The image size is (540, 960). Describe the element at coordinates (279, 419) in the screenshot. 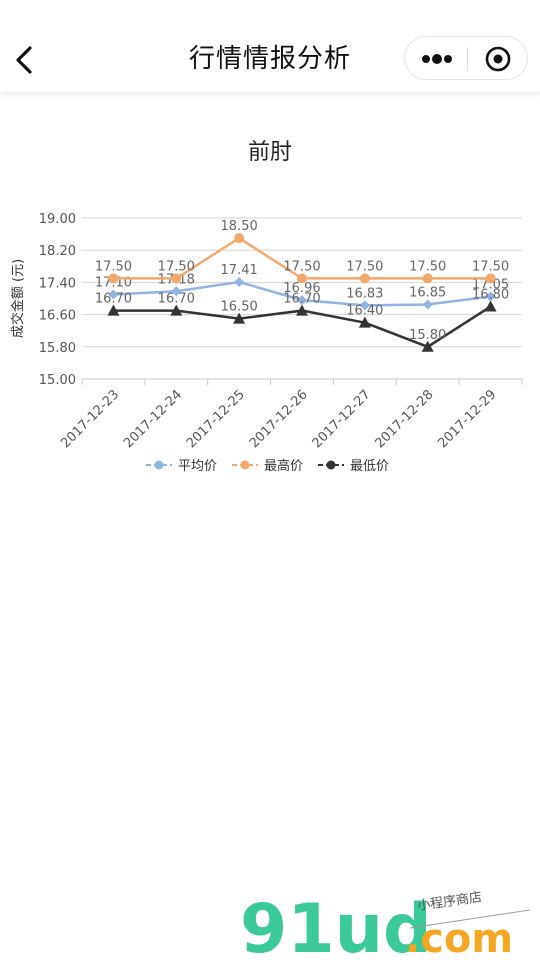

I see `x-tick-label: 2017-12-26` at that location.